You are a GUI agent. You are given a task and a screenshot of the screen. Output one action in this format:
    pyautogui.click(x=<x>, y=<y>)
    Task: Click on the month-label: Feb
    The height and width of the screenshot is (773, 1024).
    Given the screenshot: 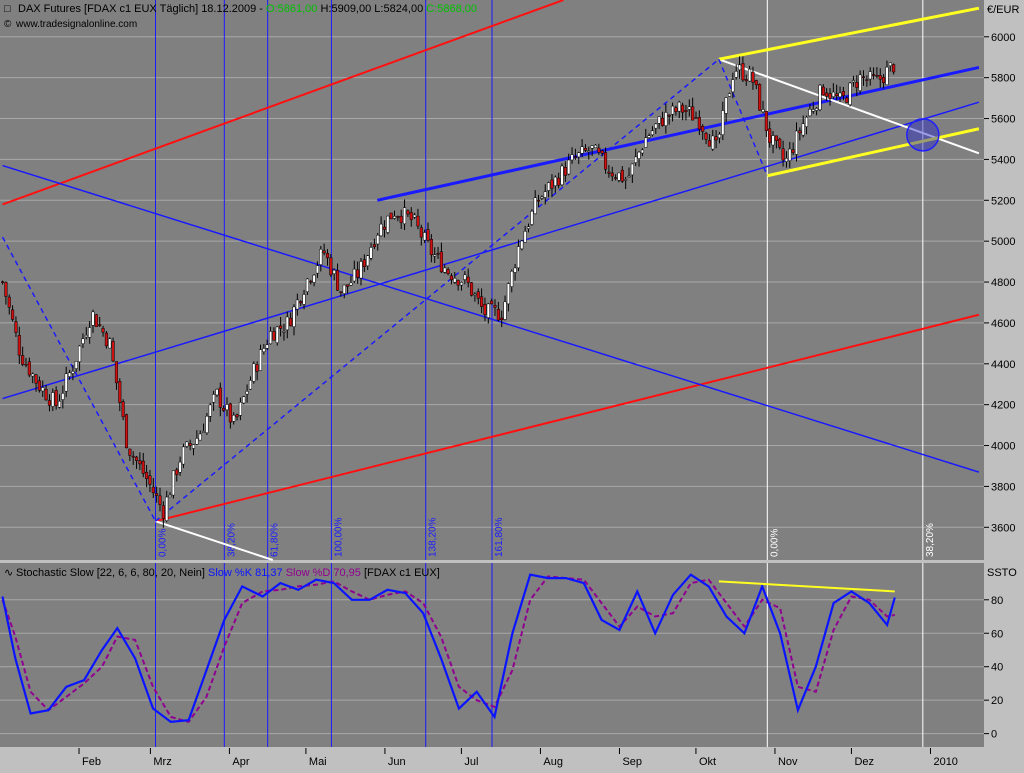 What is the action you would take?
    pyautogui.click(x=91, y=762)
    